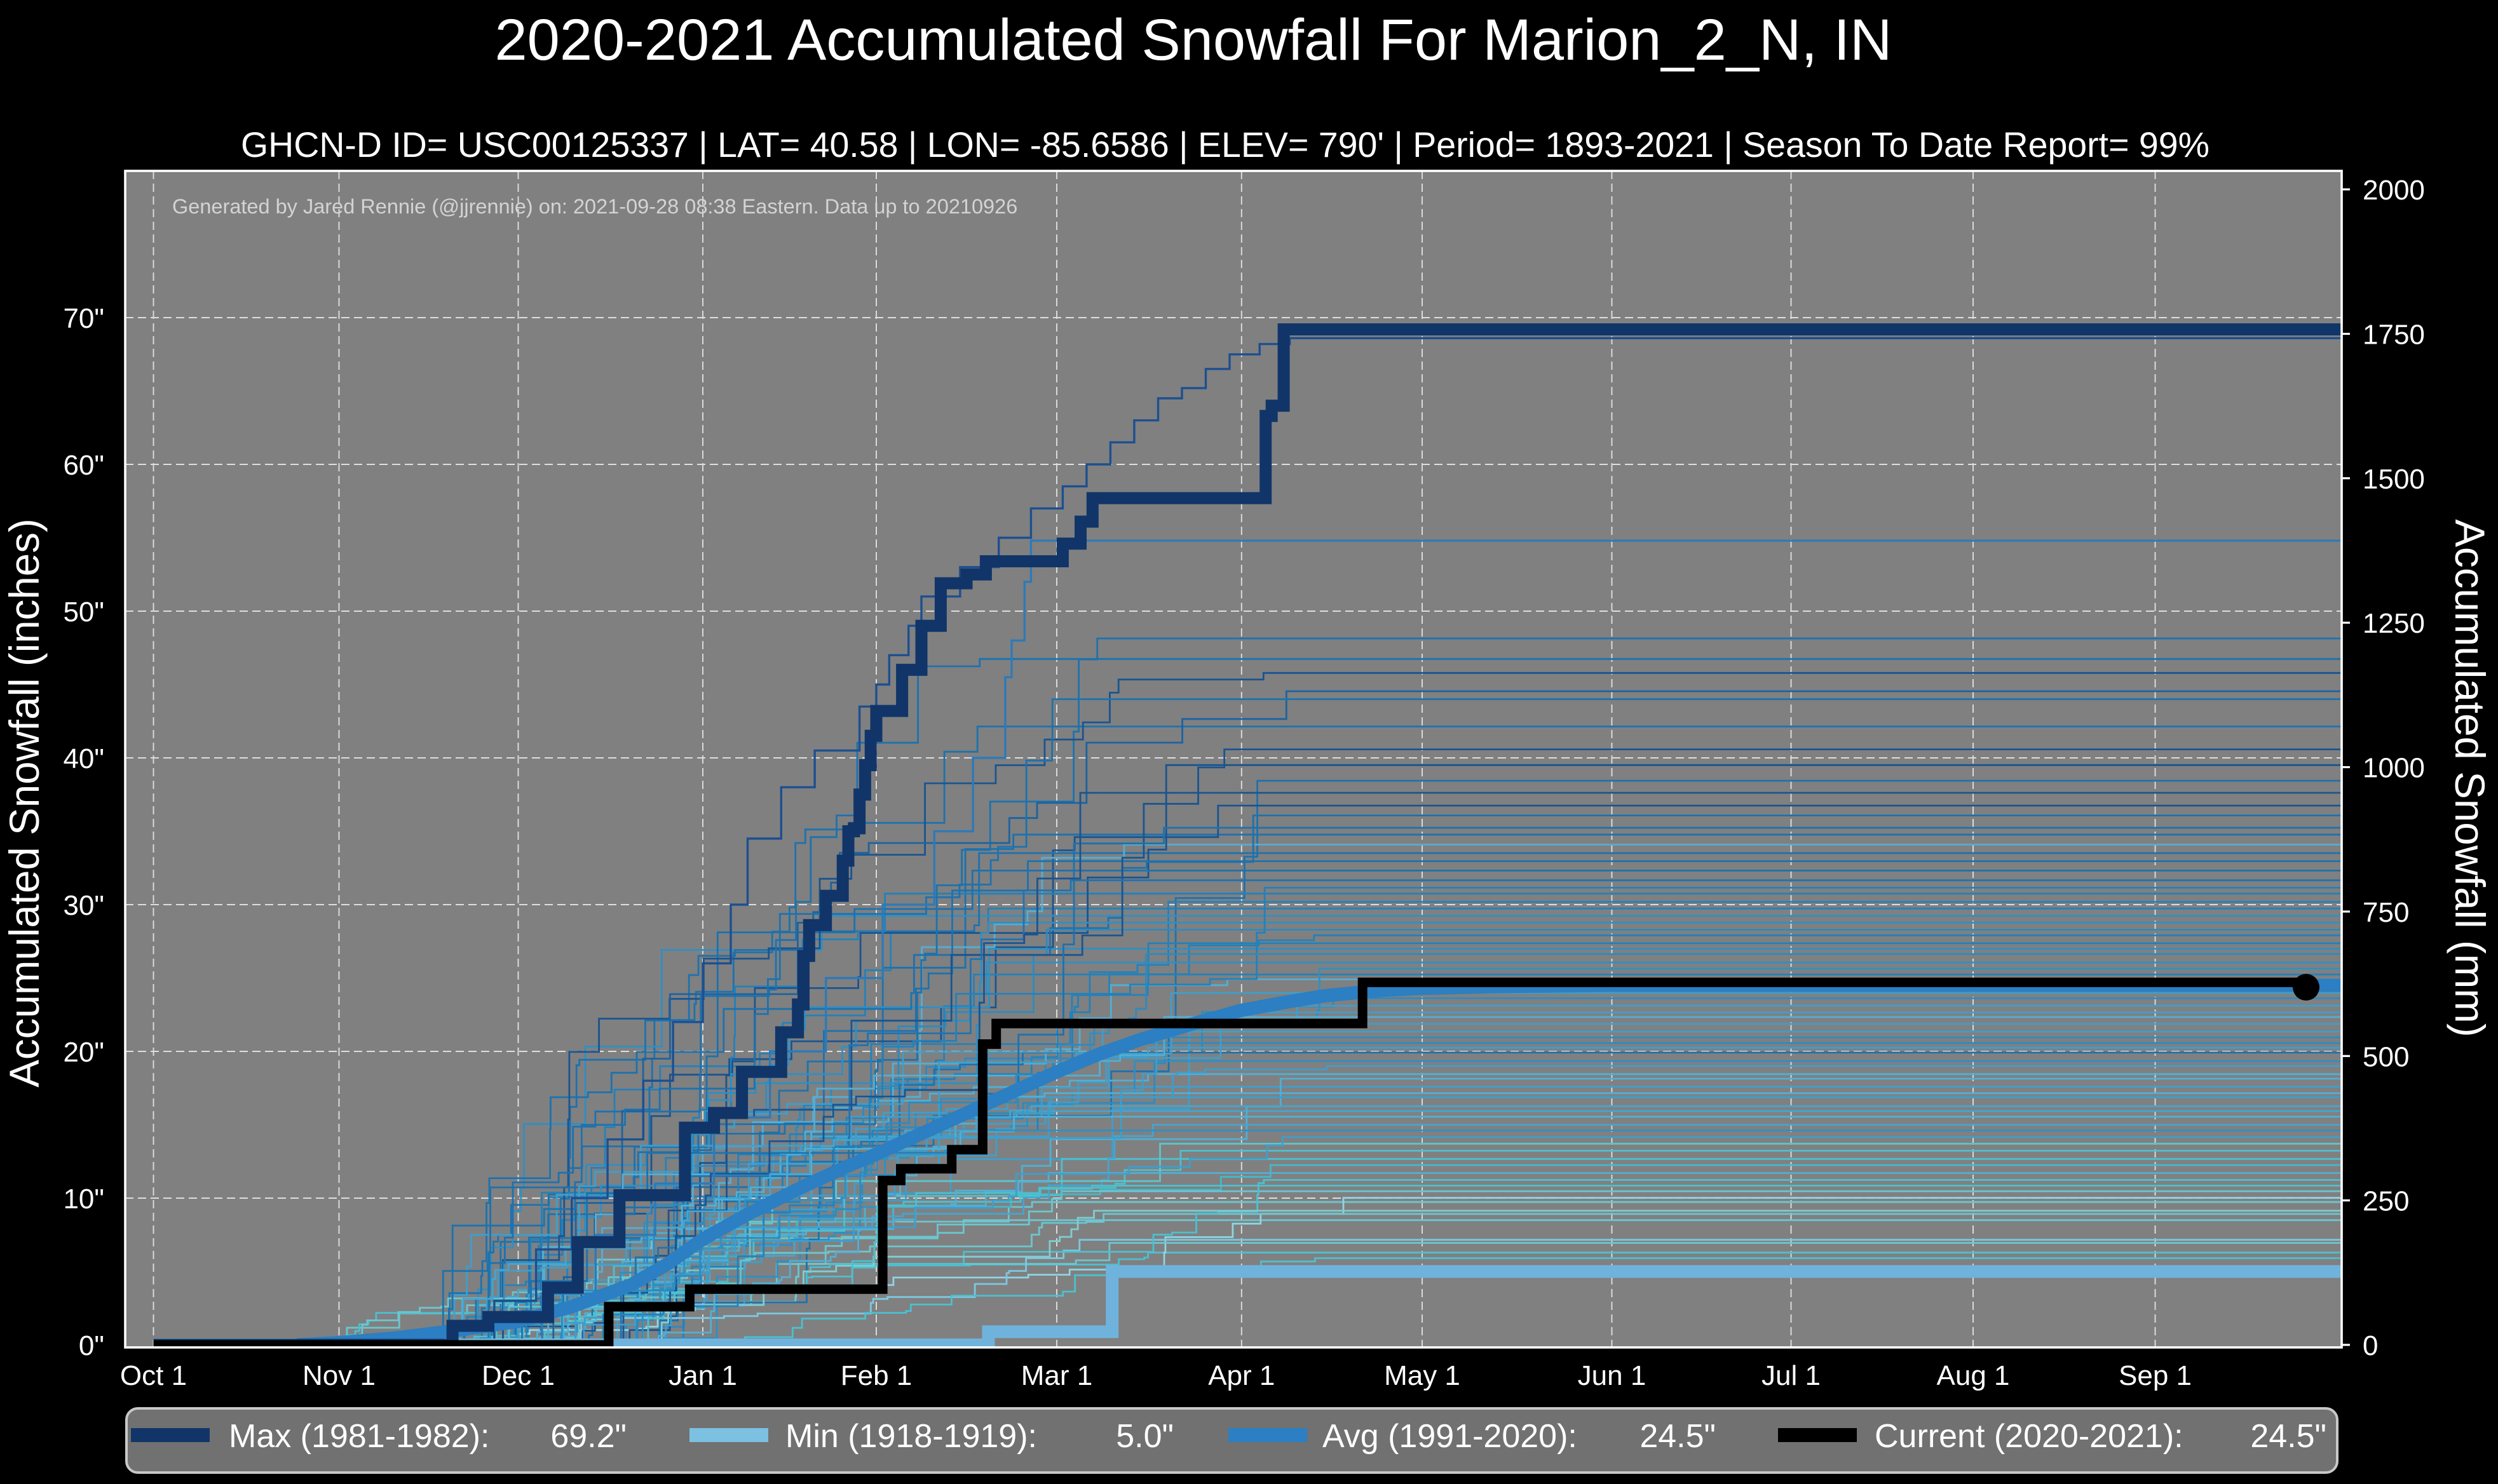  Describe the element at coordinates (83, 759) in the screenshot. I see `svg-text: 40"` at that location.